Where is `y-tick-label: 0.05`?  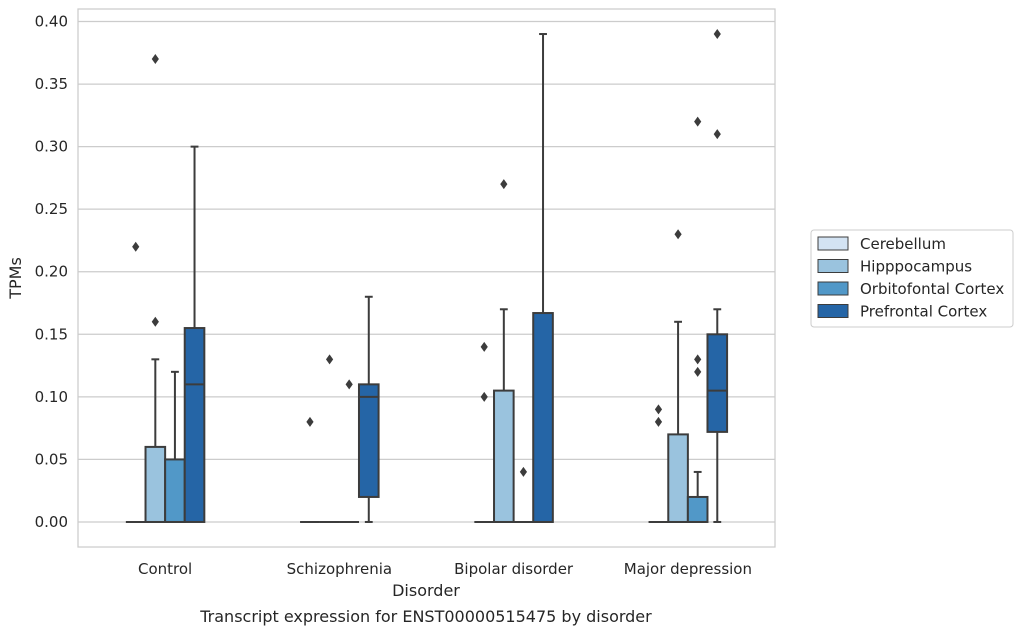 y-tick-label: 0.05 is located at coordinates (51, 459).